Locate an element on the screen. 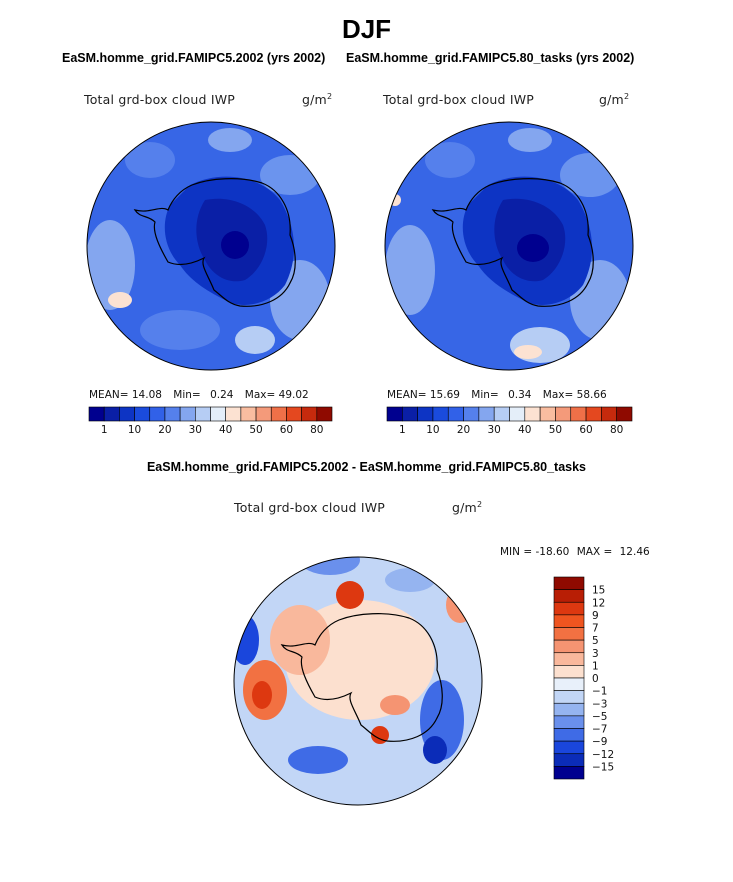 This screenshot has width=733, height=882. colorbar-tick-label: 20 is located at coordinates (463, 430).